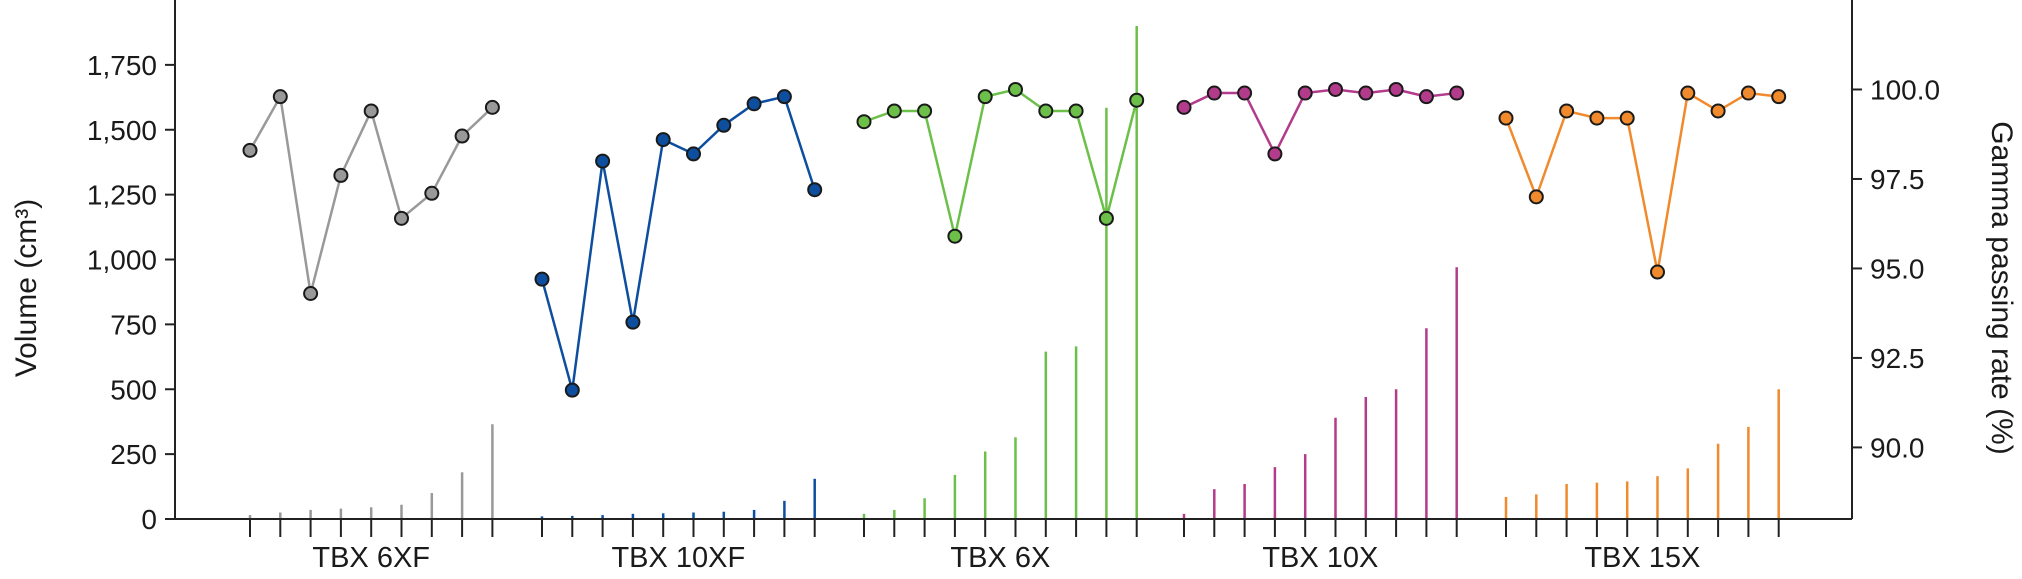 The width and height of the screenshot is (2022, 579). Describe the element at coordinates (1897, 358) in the screenshot. I see `y-right-tick-label: 92.5` at that location.